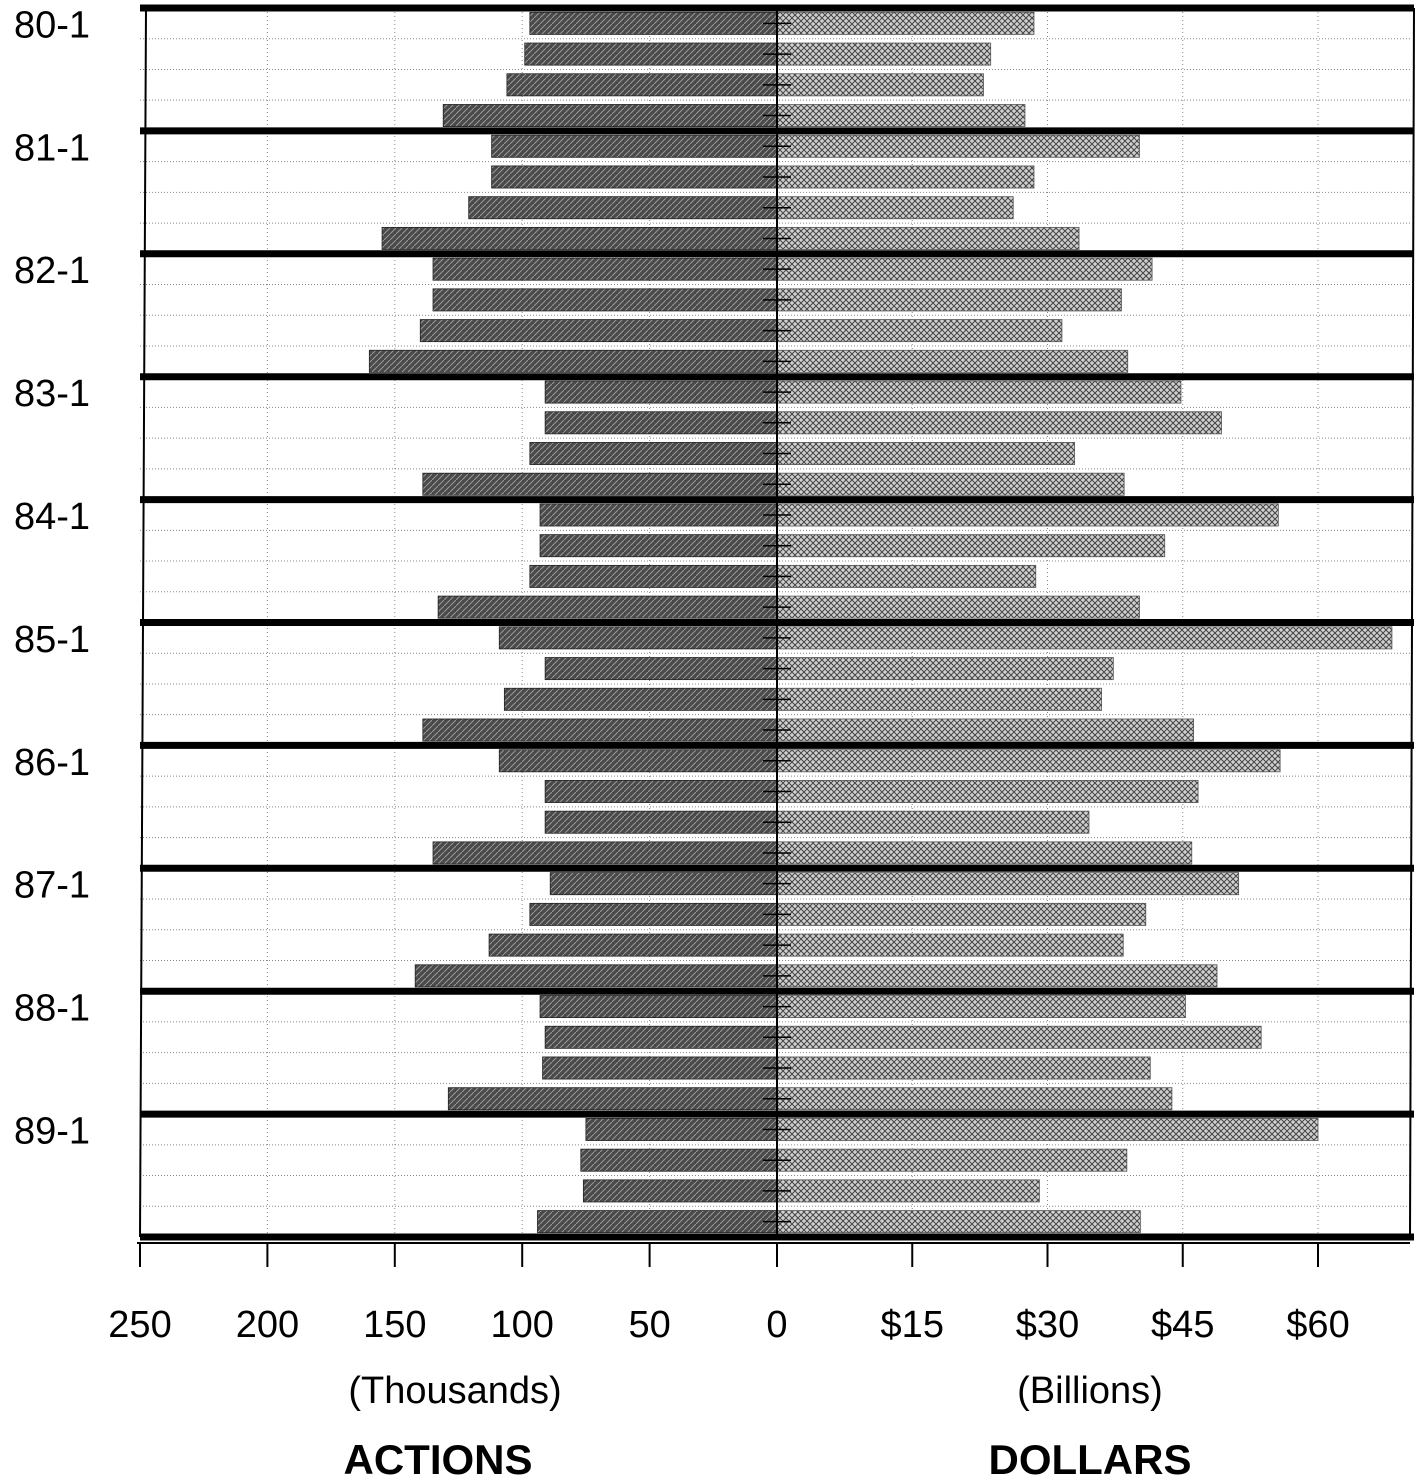 The image size is (1420, 1481). What do you see at coordinates (52, 886) in the screenshot?
I see `period-label: 87-1` at bounding box center [52, 886].